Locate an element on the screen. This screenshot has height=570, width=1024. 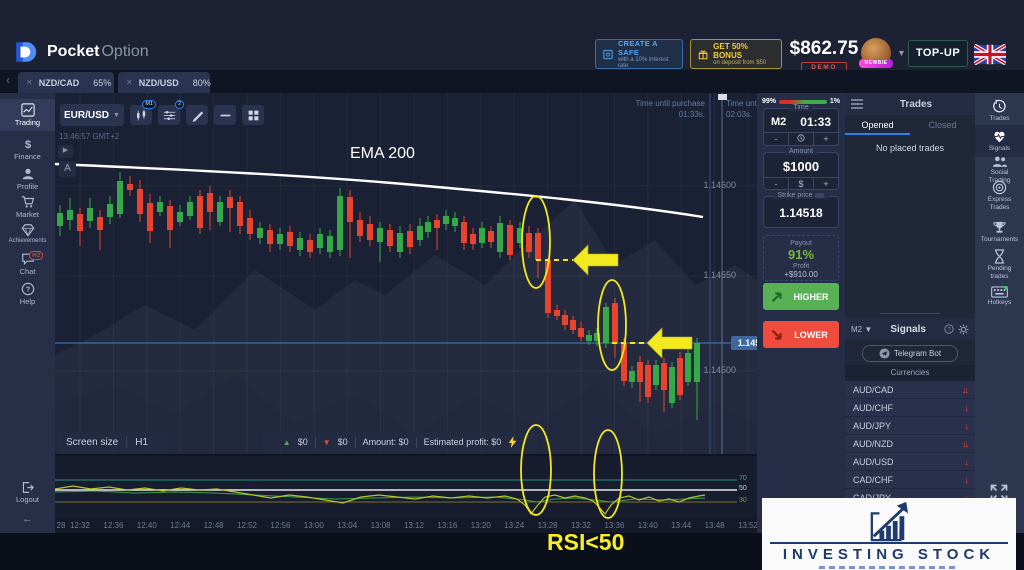
list-icon is located at coordinates (857, 104).